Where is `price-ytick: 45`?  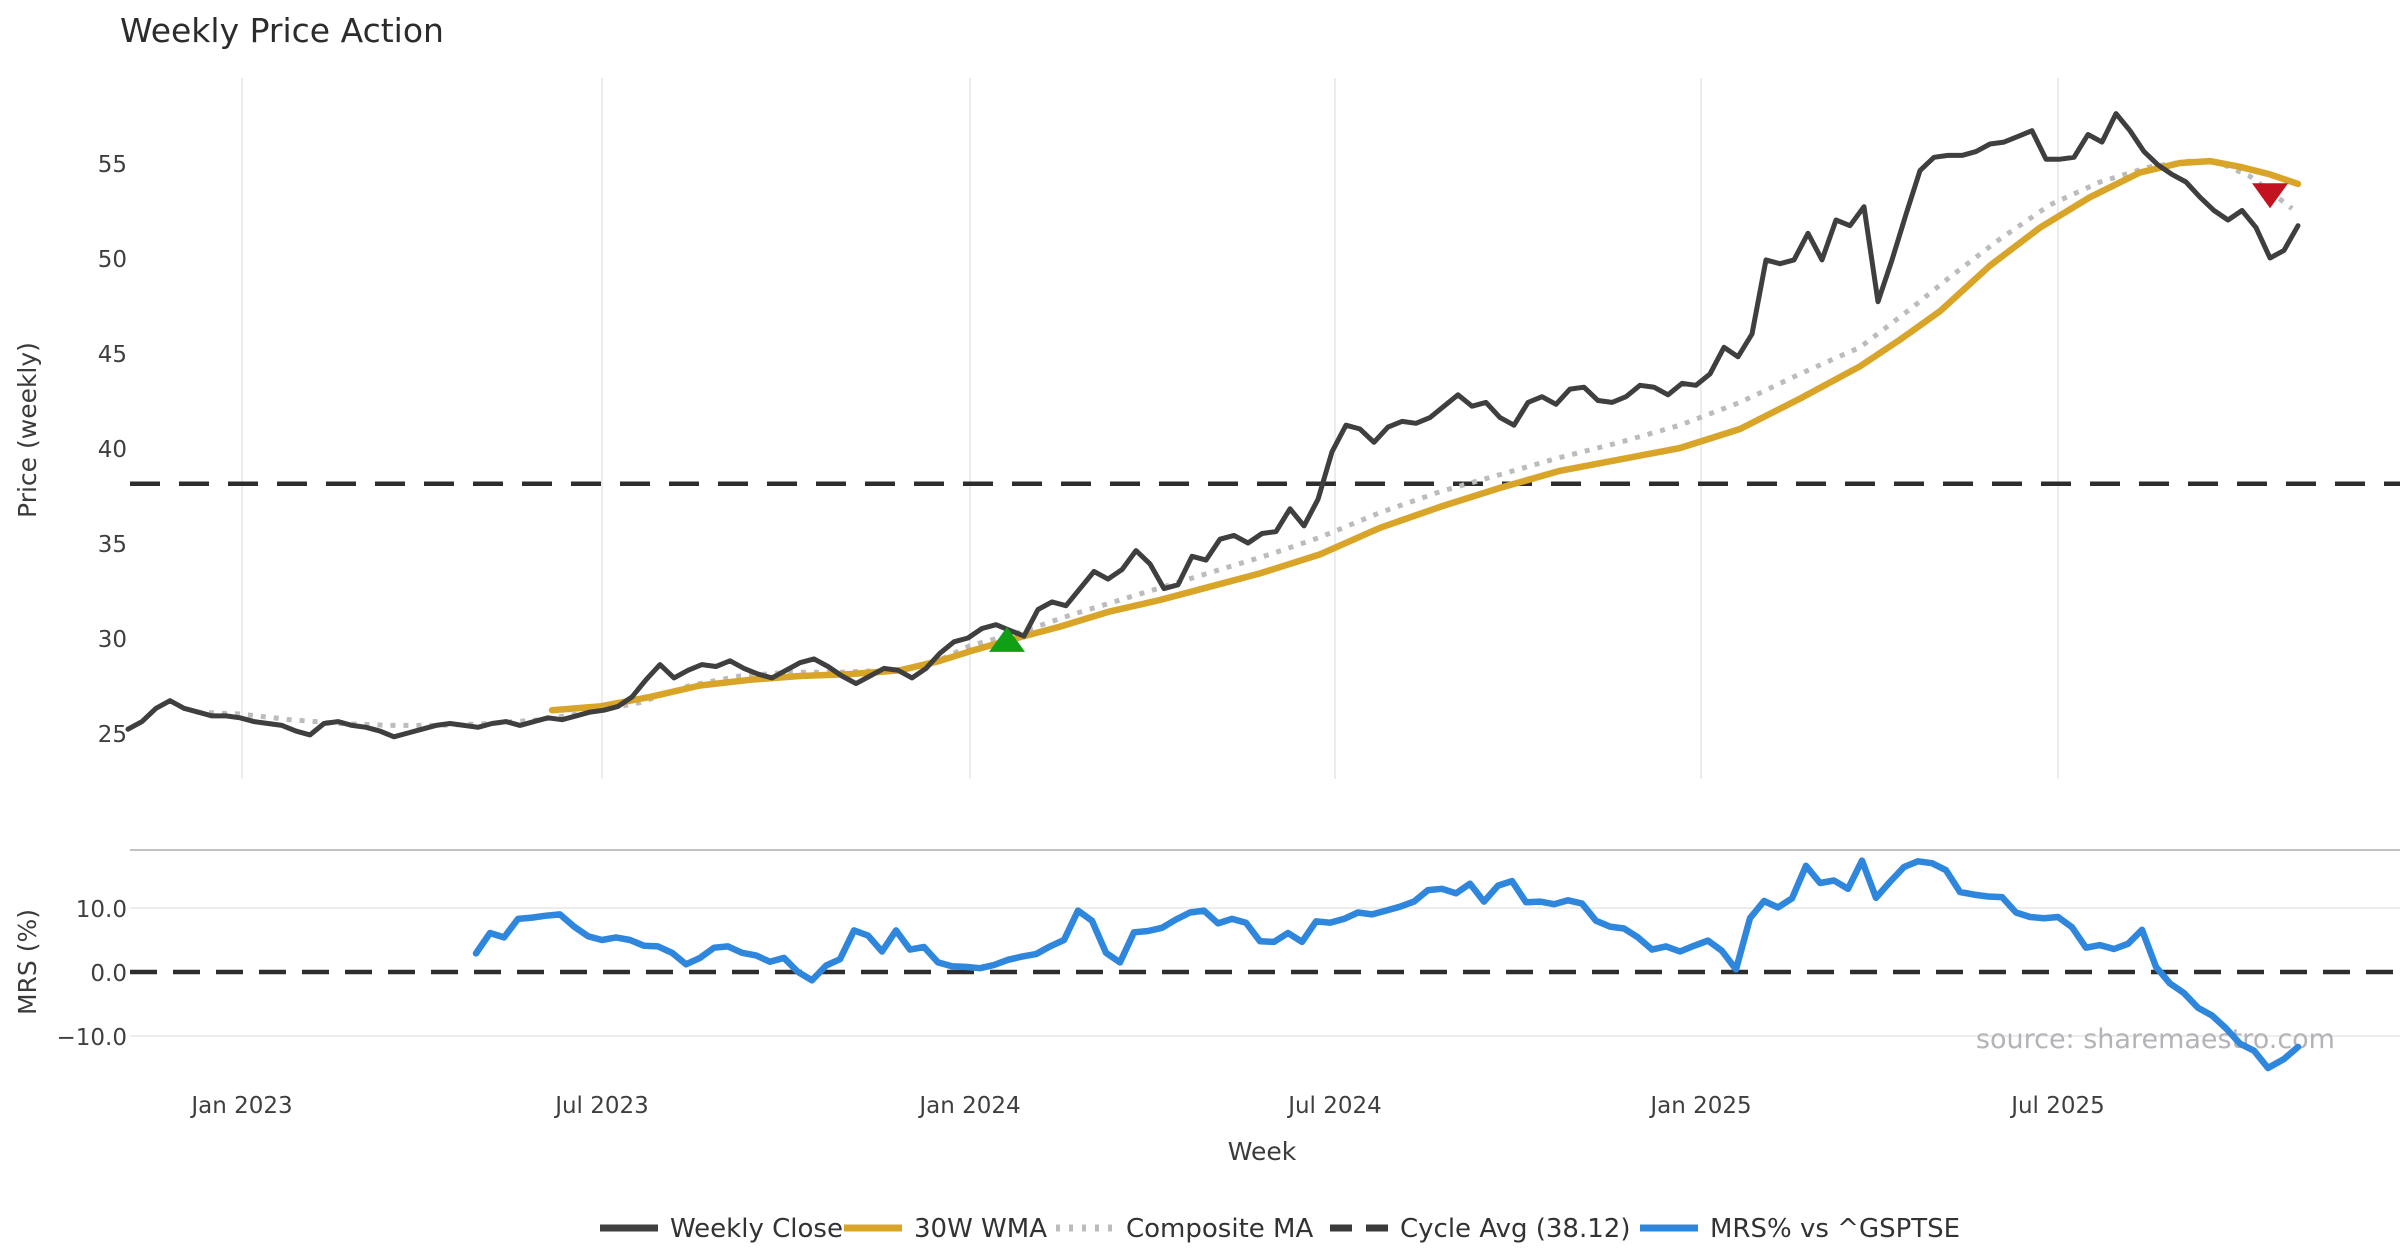 price-ytick: 45 is located at coordinates (112, 355).